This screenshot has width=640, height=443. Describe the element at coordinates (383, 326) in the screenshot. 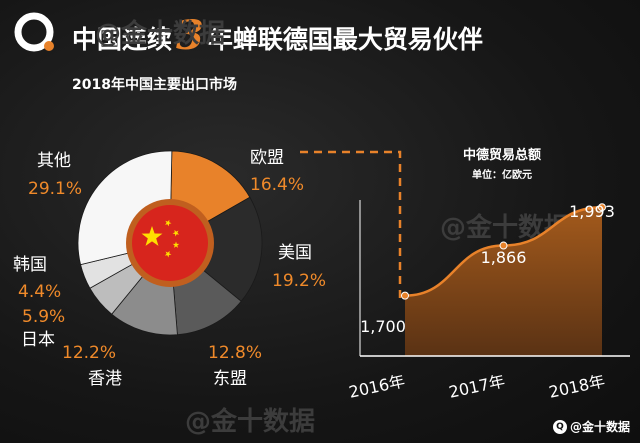

I see `area-value-0: 1,700` at that location.